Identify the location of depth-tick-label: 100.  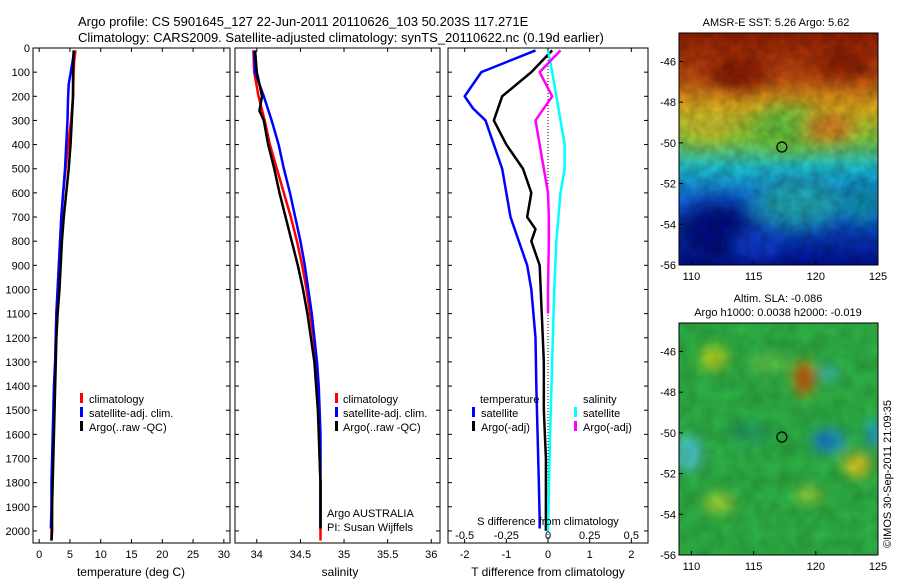
(21, 73).